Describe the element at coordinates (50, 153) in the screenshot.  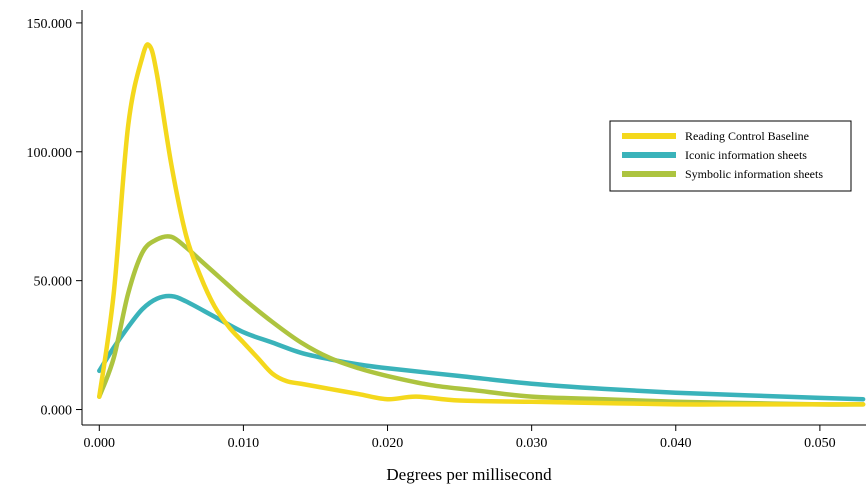
I see `y-tick-label: 100.000` at that location.